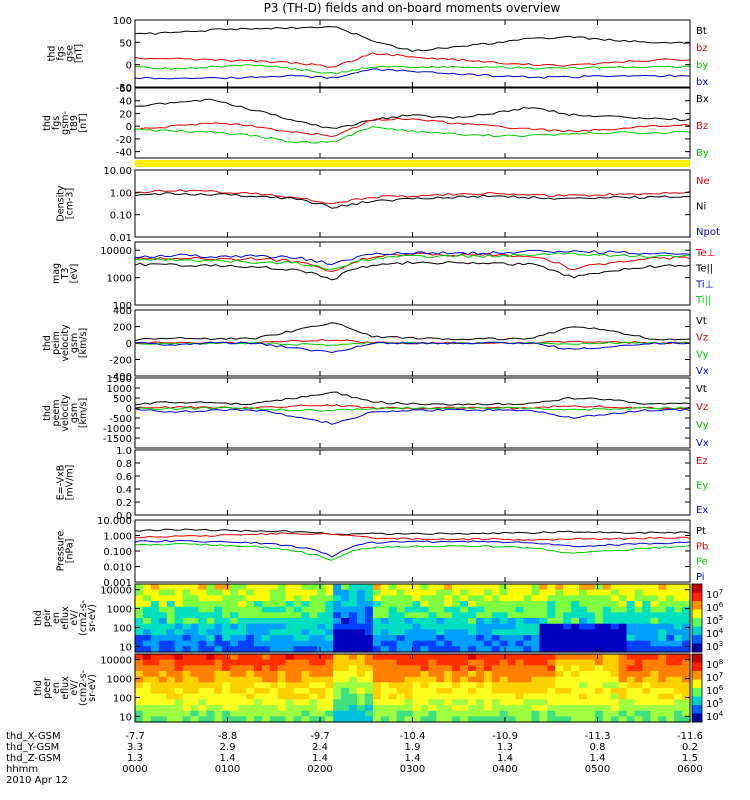 The width and height of the screenshot is (750, 800). I want to click on y-tick-label: 400, so click(122, 311).